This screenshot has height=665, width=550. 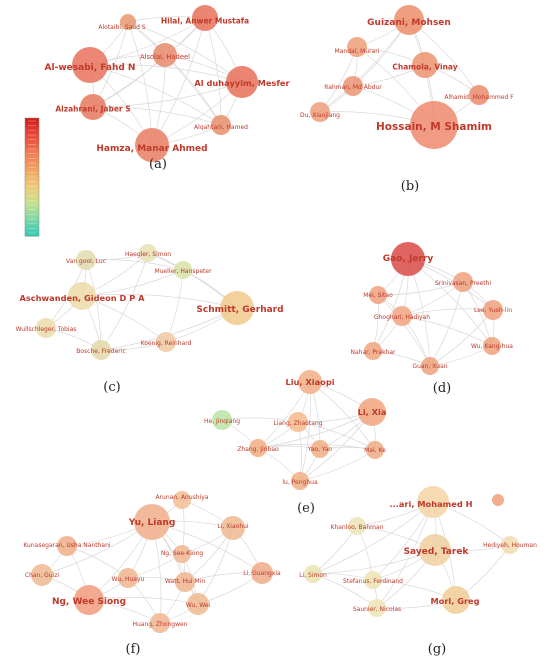 I want to click on panel-d-node-label: Mei, Sitao, so click(x=378, y=295).